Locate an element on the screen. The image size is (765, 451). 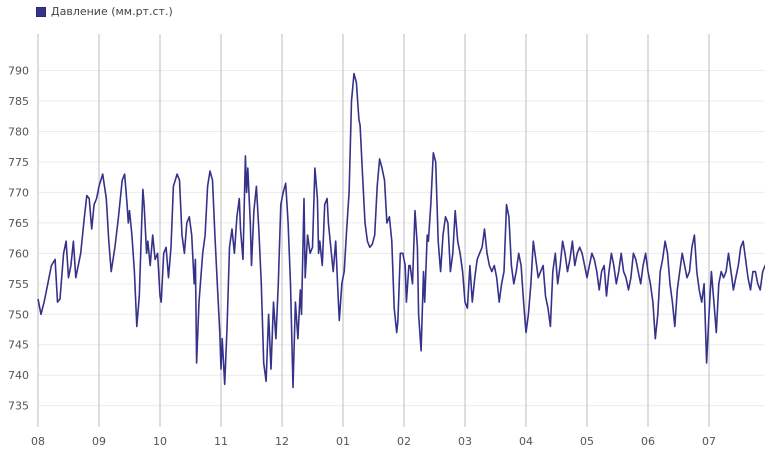
x-tick-label-04: 04 is located at coordinates (526, 441).